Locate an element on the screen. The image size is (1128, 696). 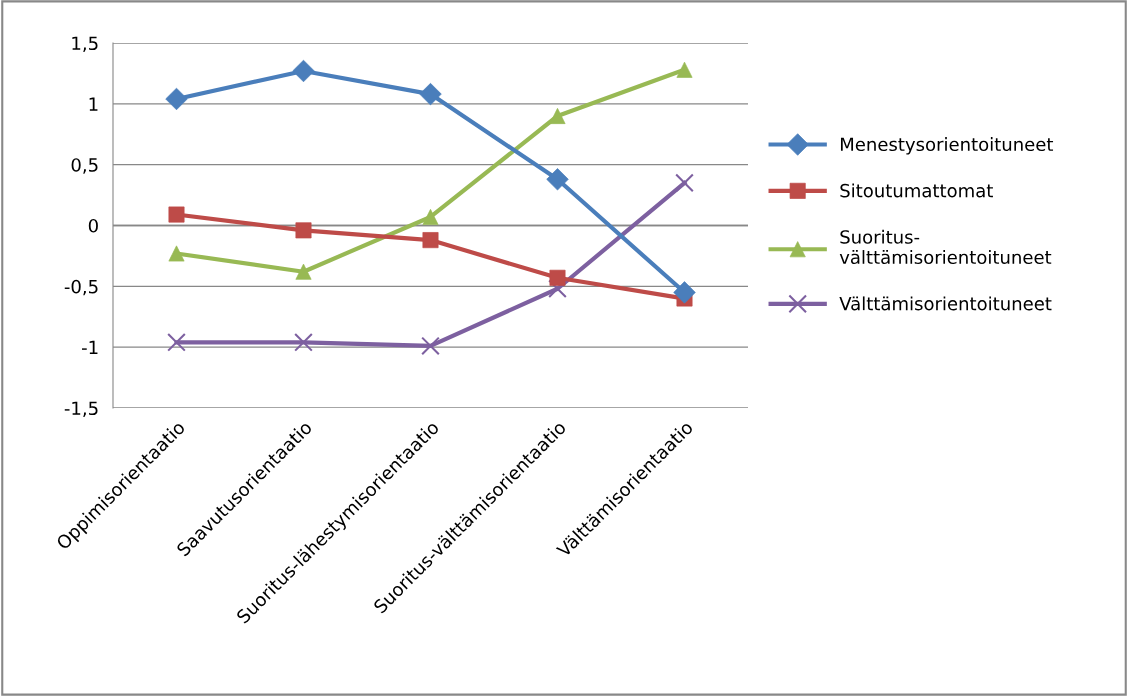
y-tick-label: 0 is located at coordinates (93, 225).